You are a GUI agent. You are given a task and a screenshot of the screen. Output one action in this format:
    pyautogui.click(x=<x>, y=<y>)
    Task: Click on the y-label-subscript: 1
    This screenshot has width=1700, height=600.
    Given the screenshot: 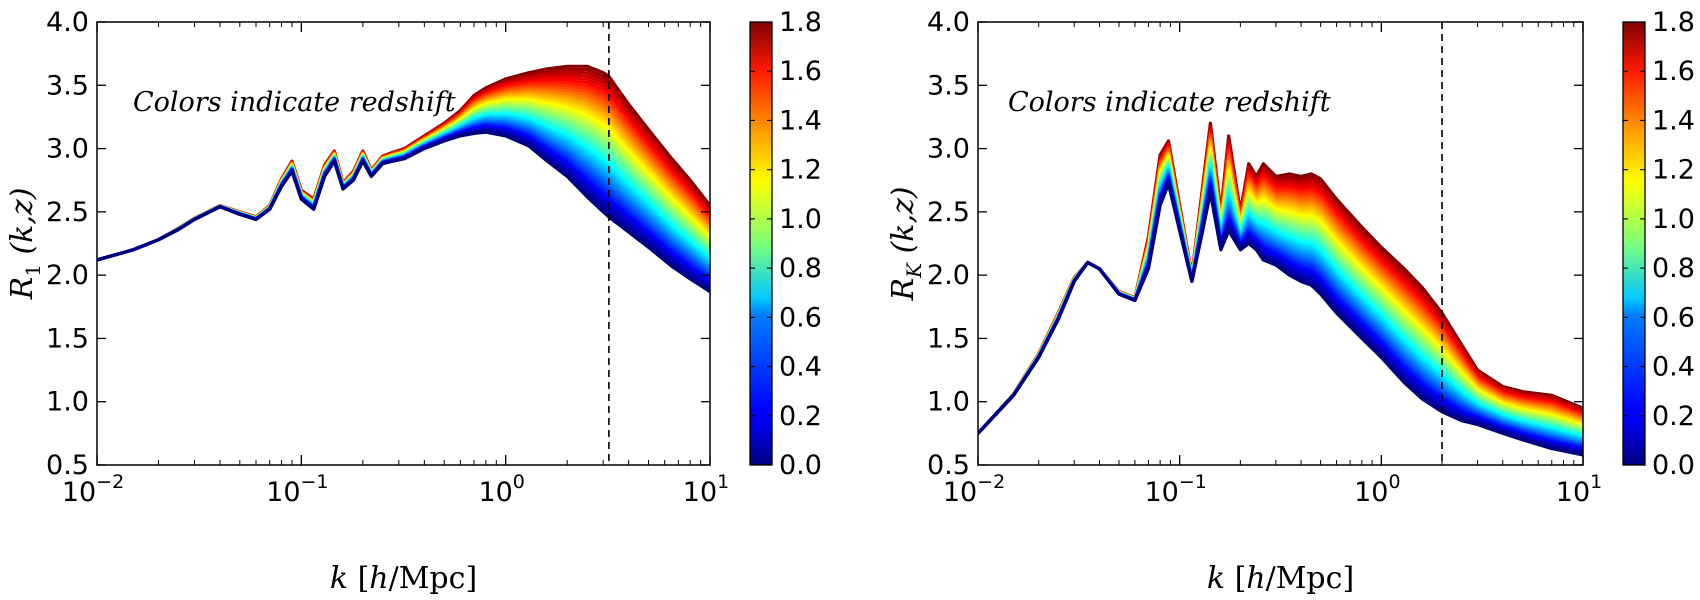 What is the action you would take?
    pyautogui.click(x=33, y=270)
    